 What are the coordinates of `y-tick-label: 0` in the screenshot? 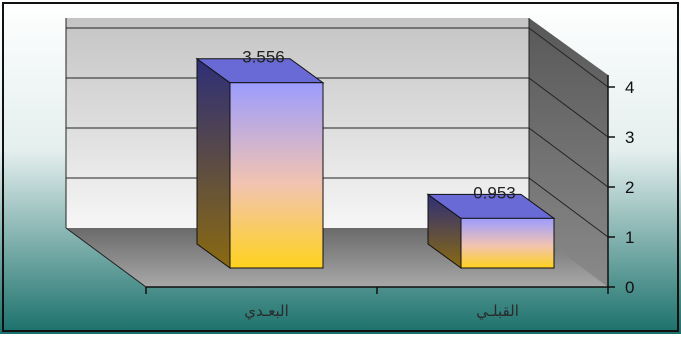 It's located at (629, 287).